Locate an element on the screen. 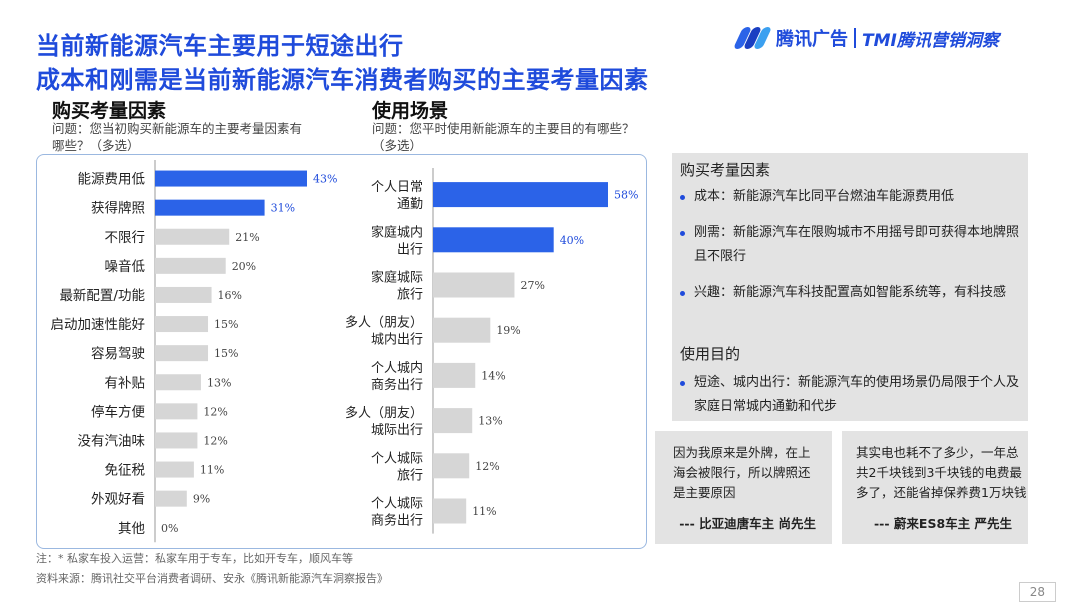 The image size is (1080, 608). logo-divider is located at coordinates (855, 38).